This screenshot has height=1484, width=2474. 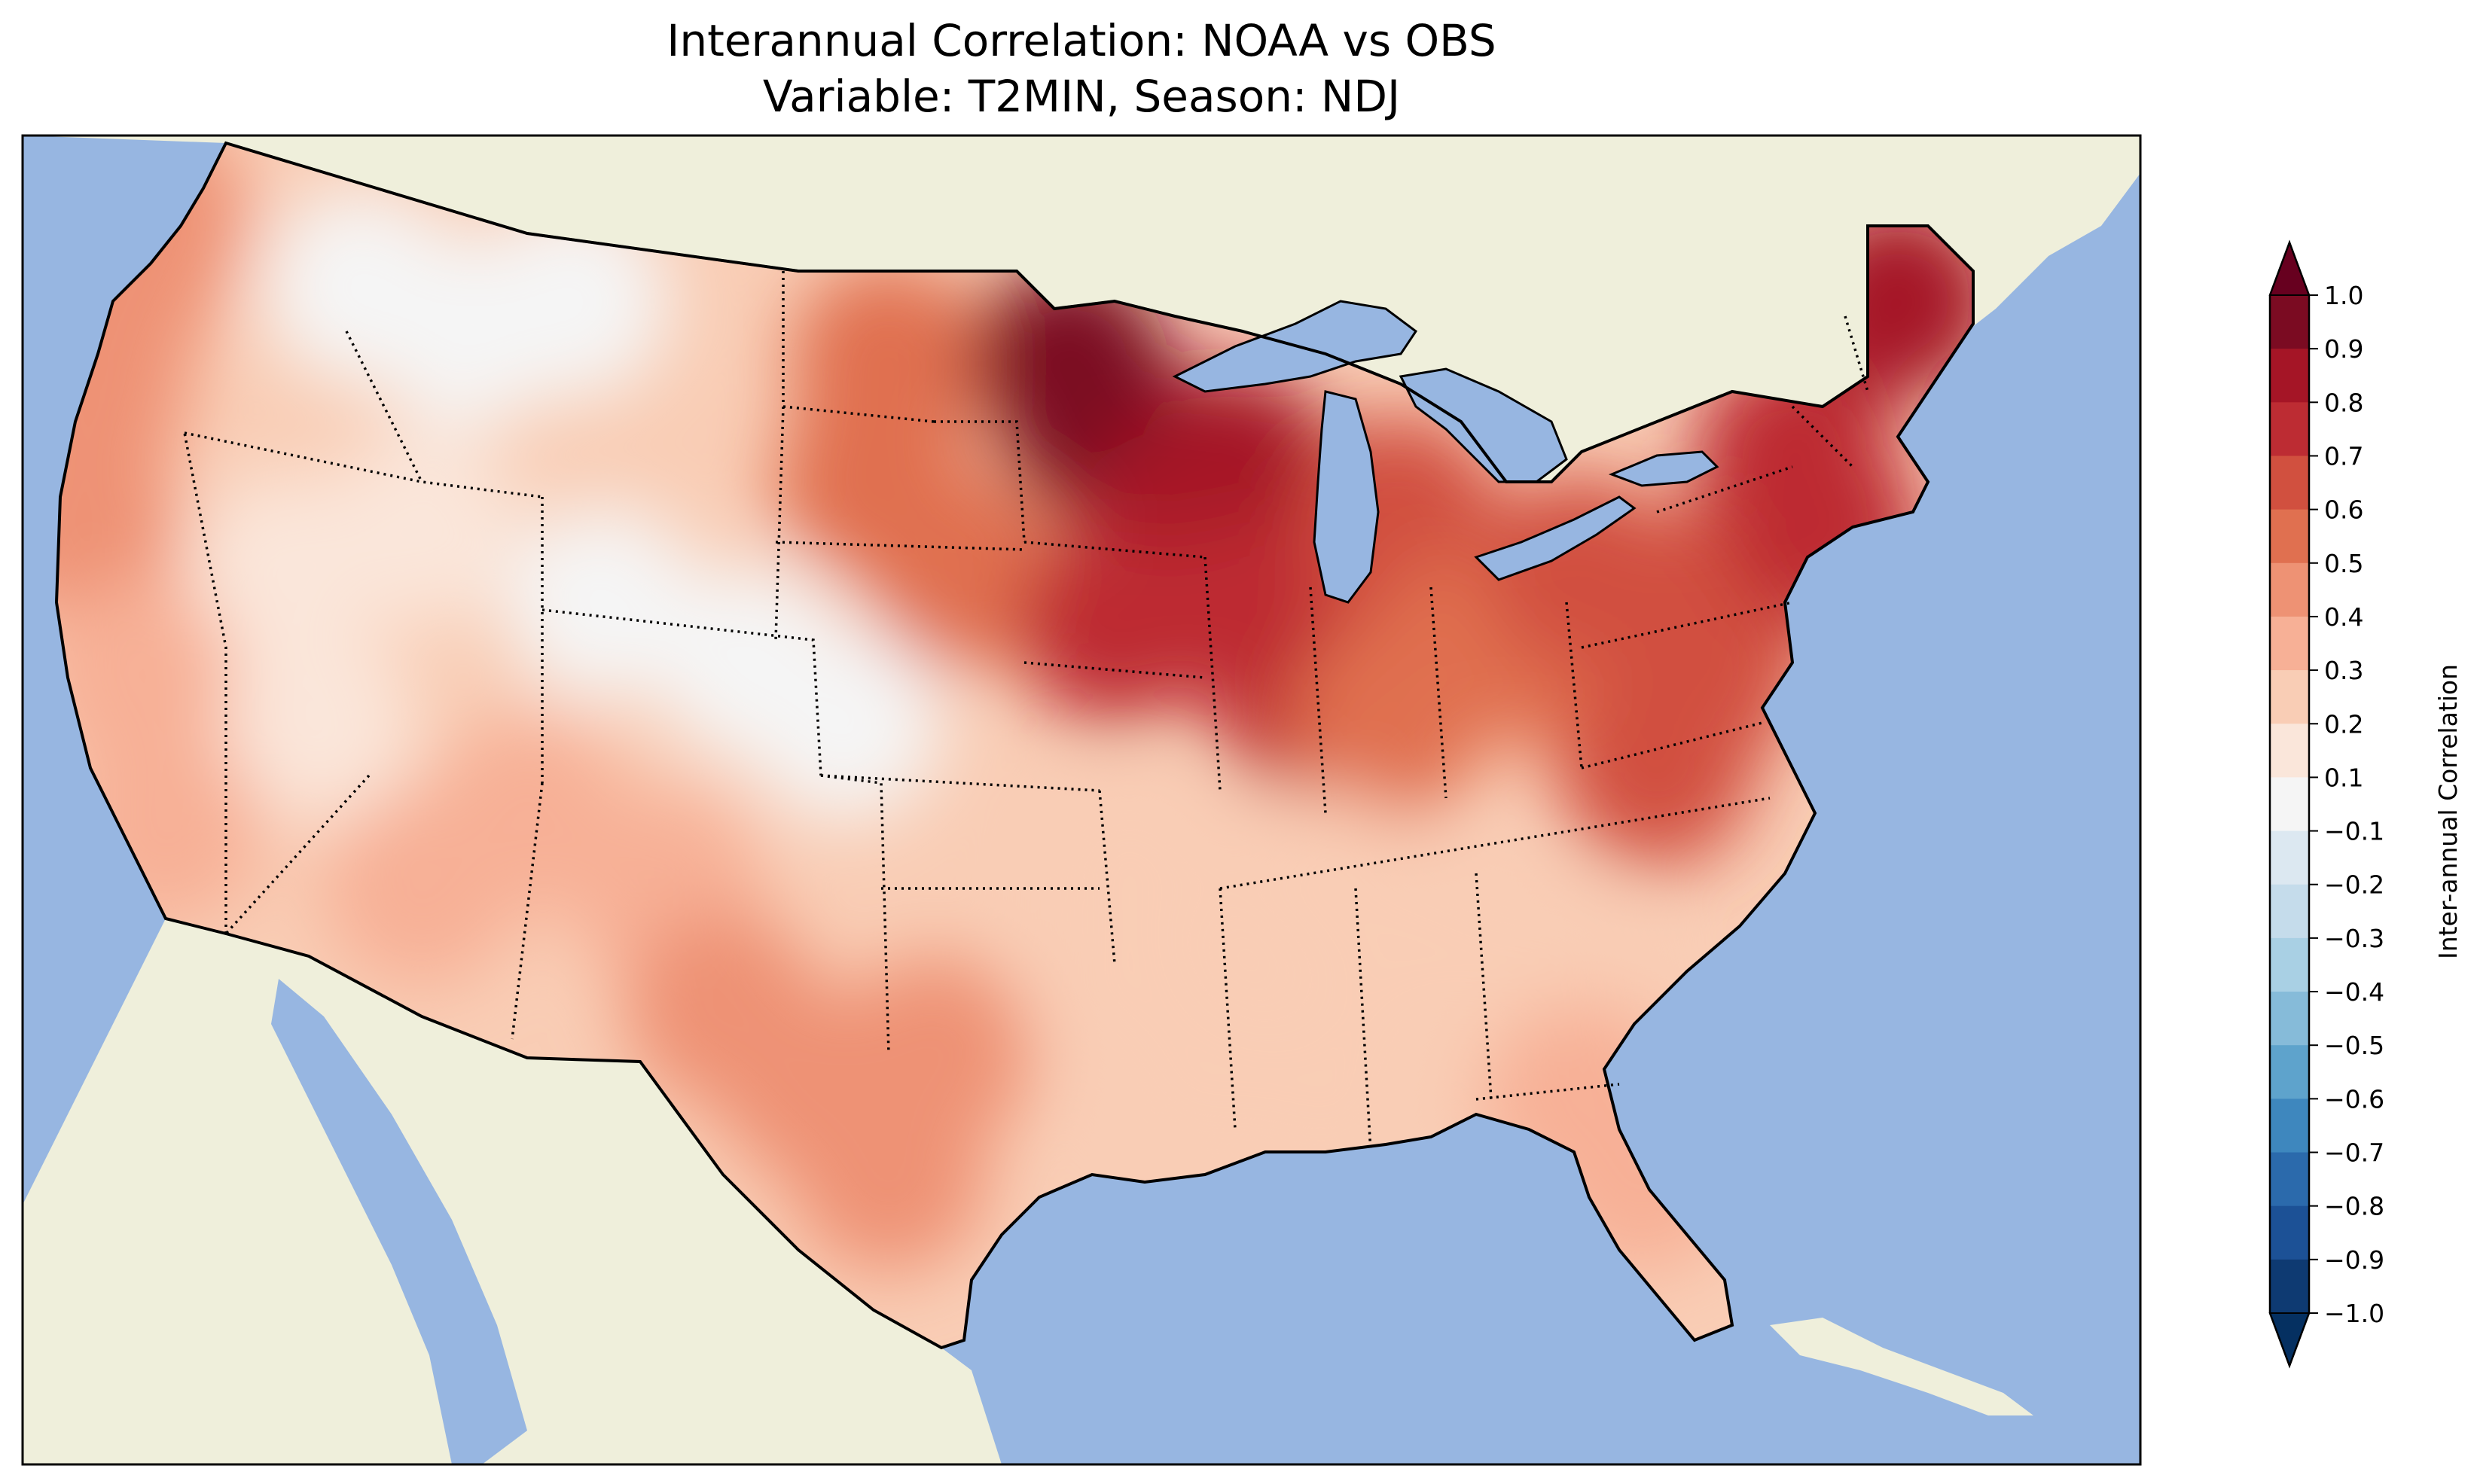 What do you see at coordinates (1081, 40) in the screenshot?
I see `title-line-1: Interannual Correlation: NOAA vs OBS` at bounding box center [1081, 40].